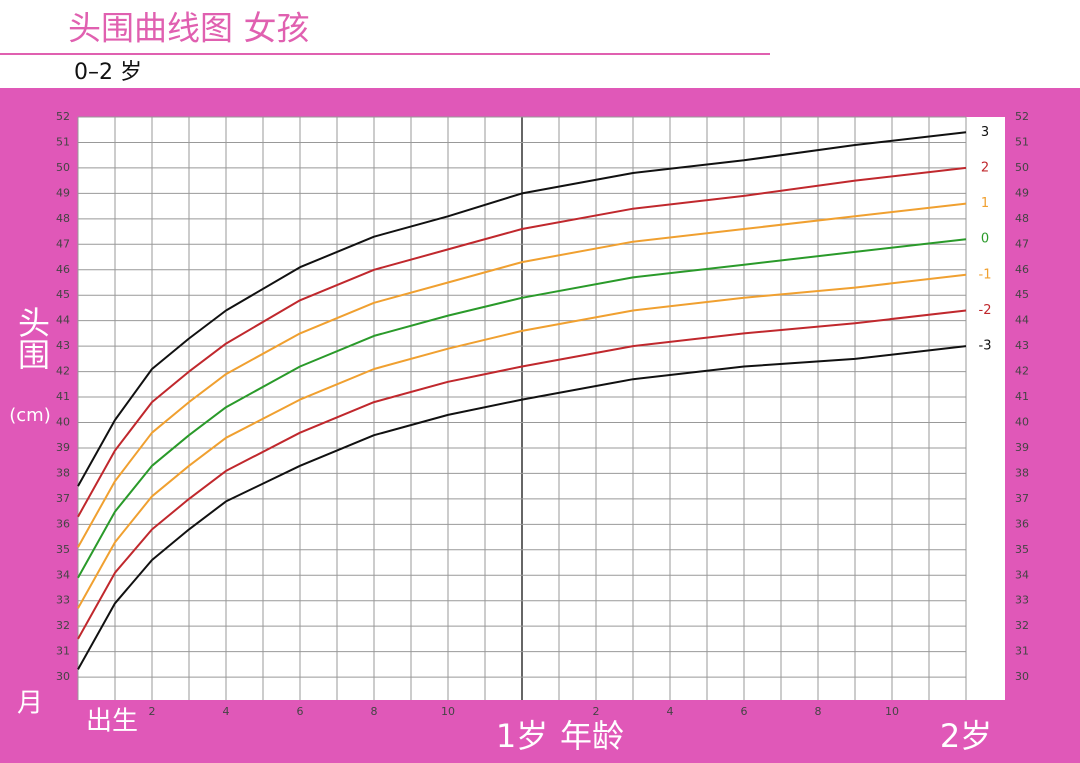 The height and width of the screenshot is (763, 1080). Describe the element at coordinates (63, 345) in the screenshot. I see `y-tick-label: 43` at that location.